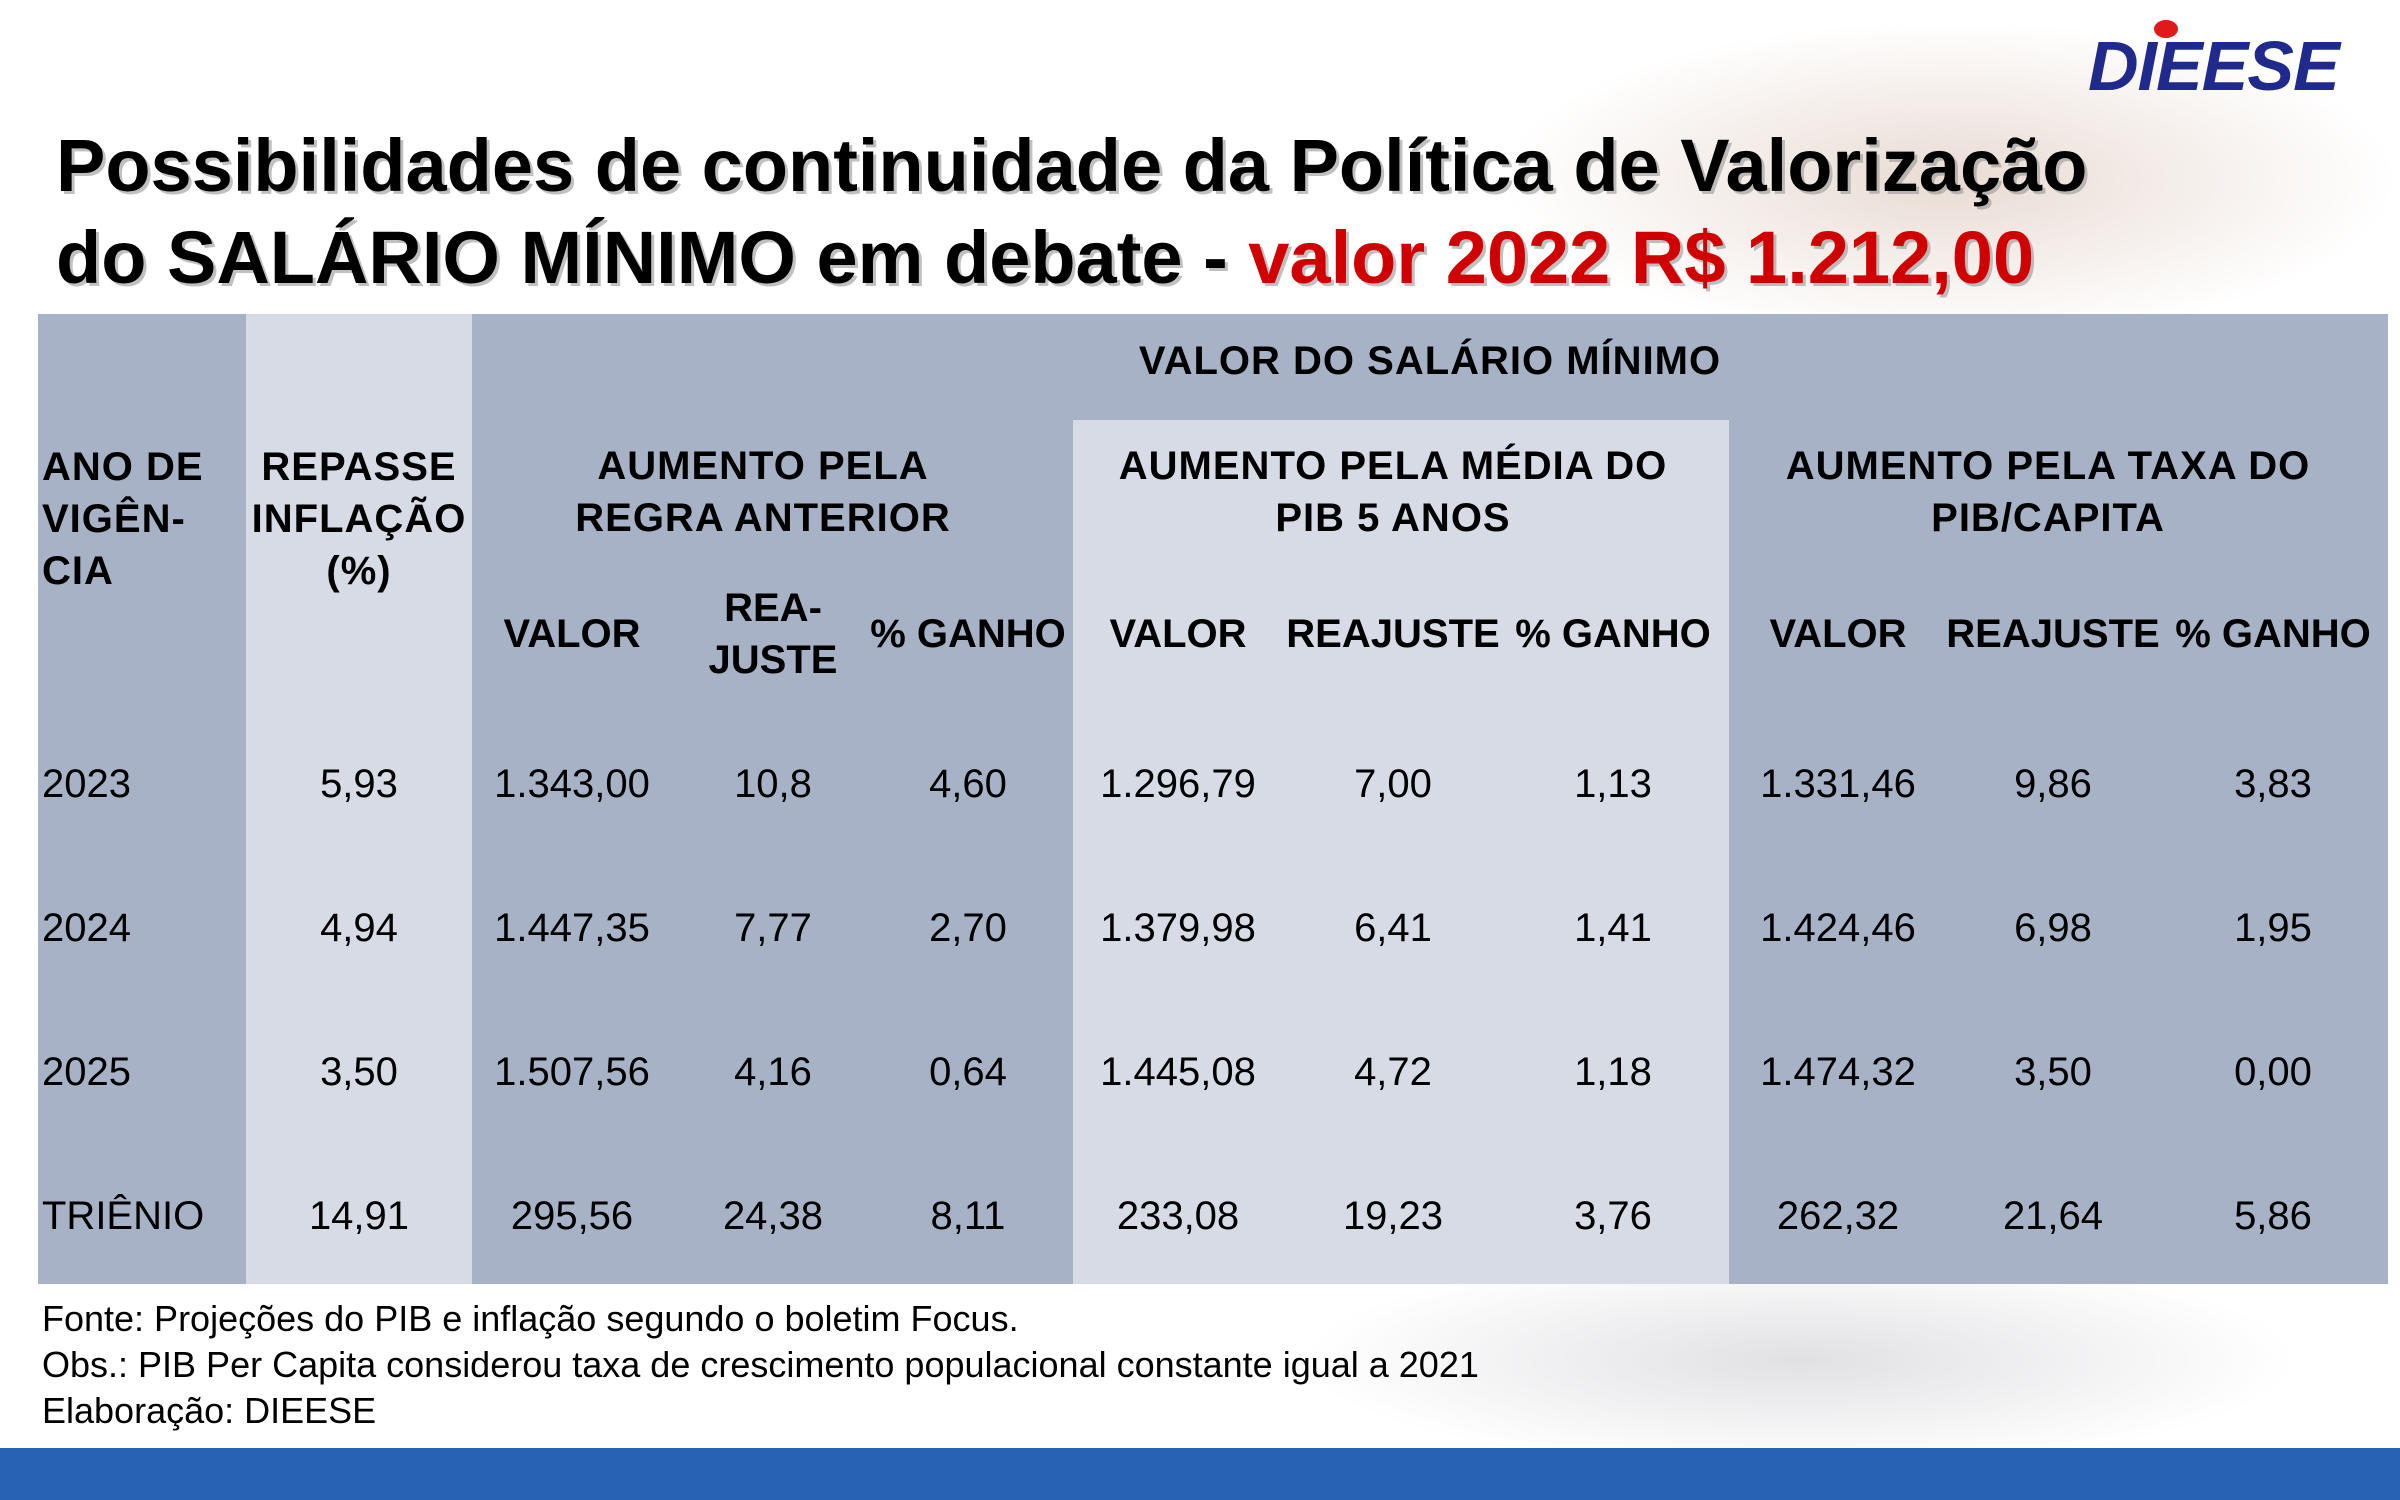 This screenshot has width=2400, height=1500. I want to click on subheader-reajuste: REA-JUSTE, so click(773, 634).